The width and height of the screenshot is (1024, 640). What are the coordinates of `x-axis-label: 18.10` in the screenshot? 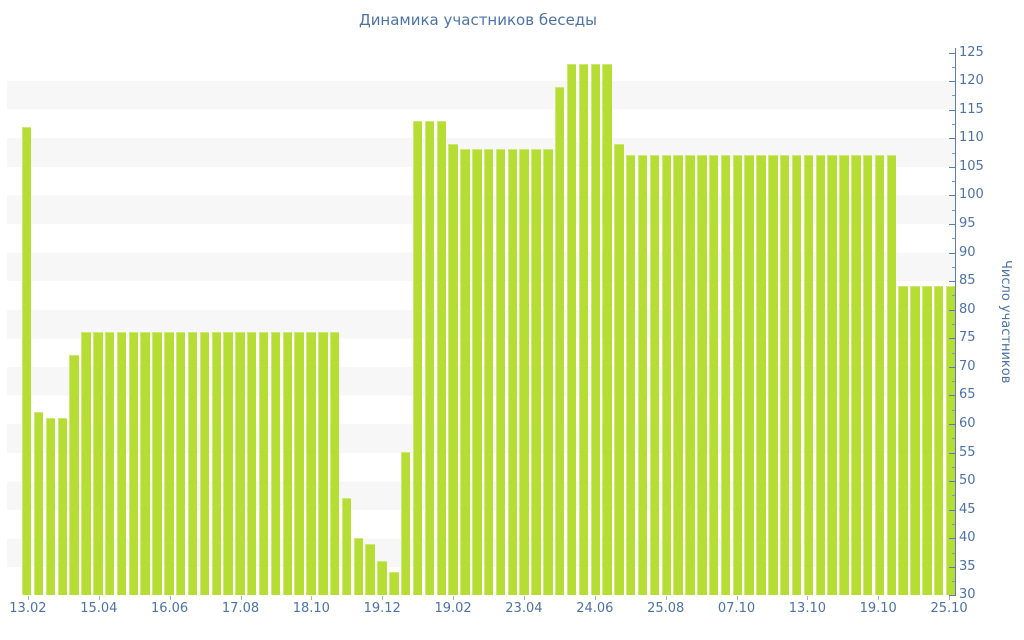 It's located at (311, 608).